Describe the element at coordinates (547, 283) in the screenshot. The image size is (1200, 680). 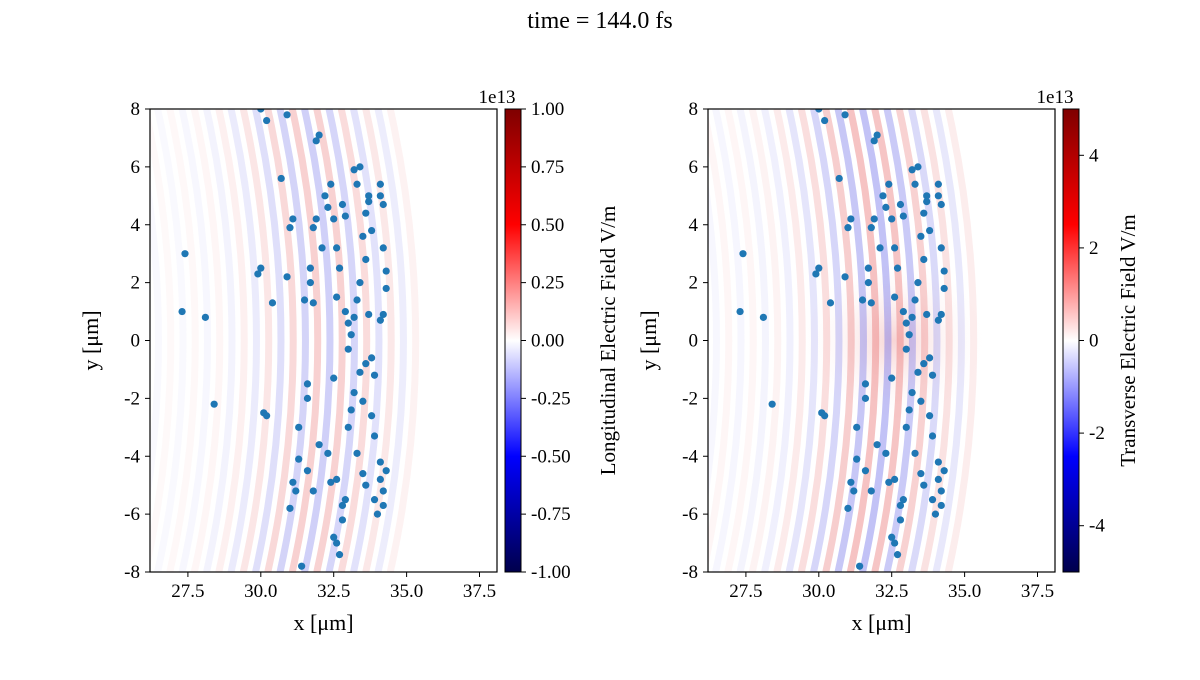
I see `colorbar-tick-label: 0.25` at that location.